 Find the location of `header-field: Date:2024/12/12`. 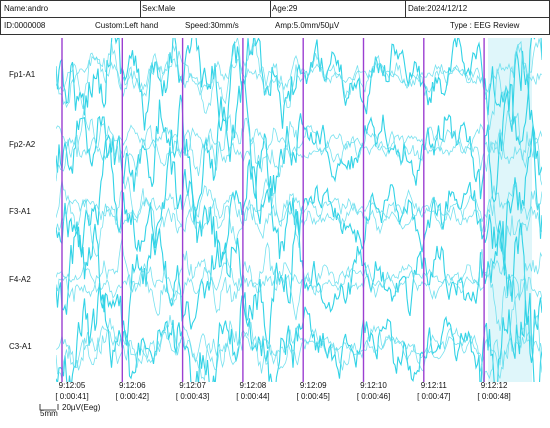

header-field: Date:2024/12/12 is located at coordinates (438, 8).